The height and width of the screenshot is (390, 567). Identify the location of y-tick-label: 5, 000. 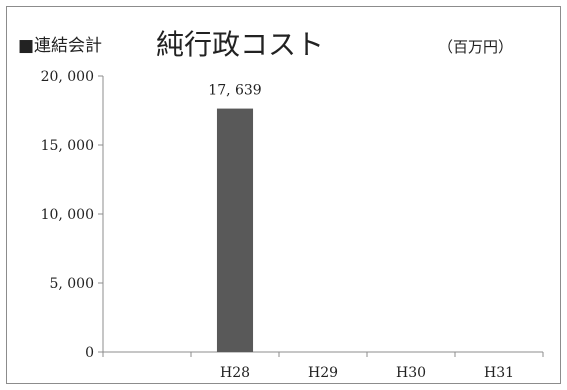
(71, 284).